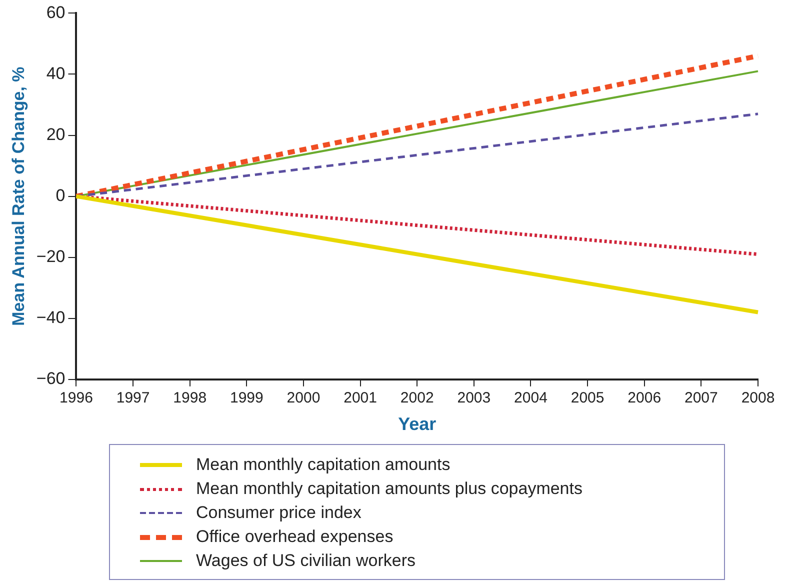 The image size is (788, 585). Describe the element at coordinates (758, 398) in the screenshot. I see `x-tick-label: 2008` at that location.